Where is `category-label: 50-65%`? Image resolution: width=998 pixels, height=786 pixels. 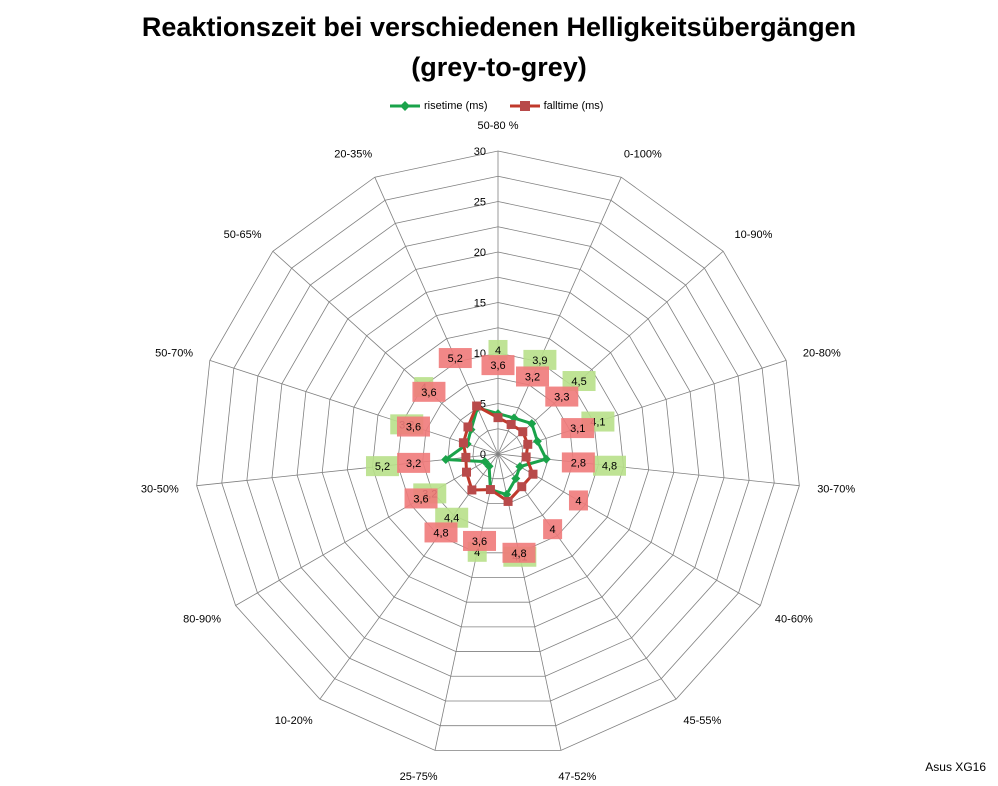
category-label: 50-65% is located at coordinates (243, 235).